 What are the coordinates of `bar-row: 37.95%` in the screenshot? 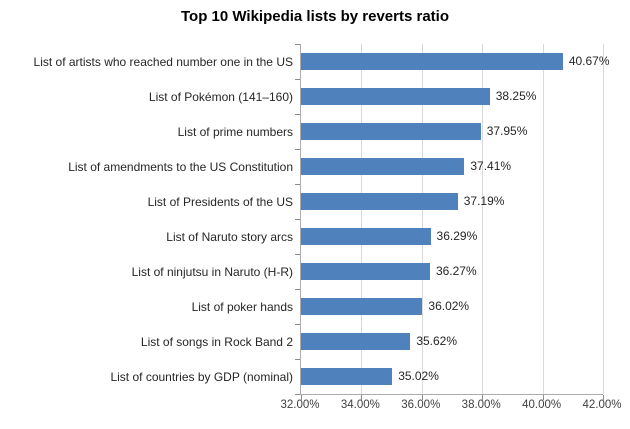 It's located at (452, 131).